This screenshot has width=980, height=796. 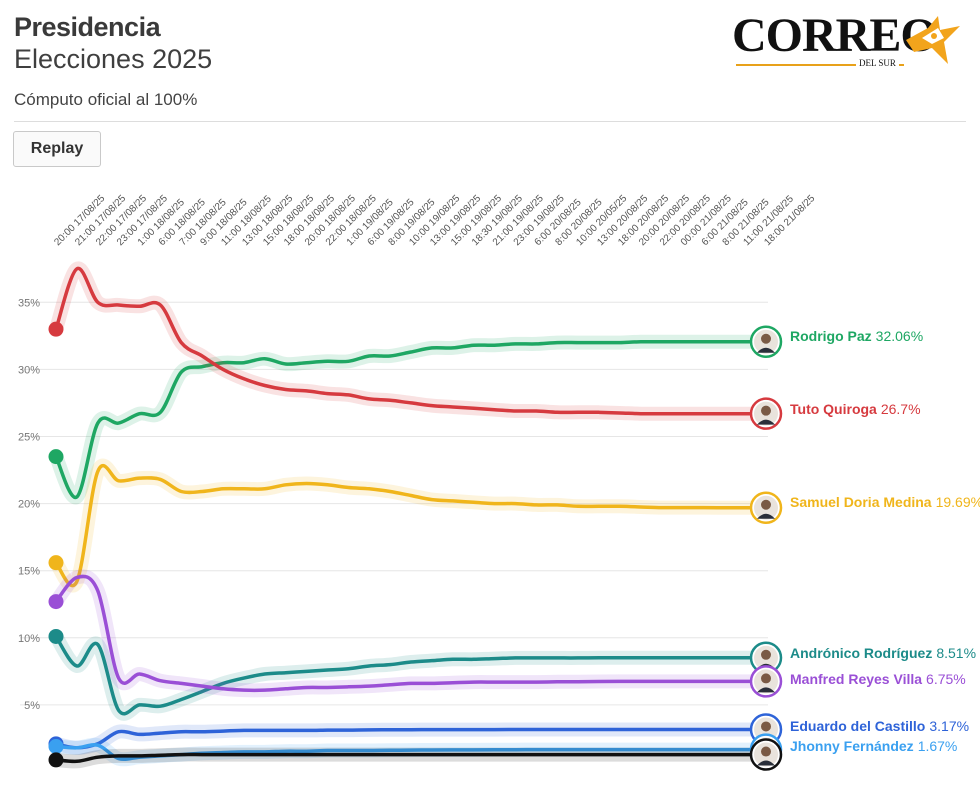 I want to click on series-end-label: Eduardo del Castillo 3.17%, so click(x=879, y=726).